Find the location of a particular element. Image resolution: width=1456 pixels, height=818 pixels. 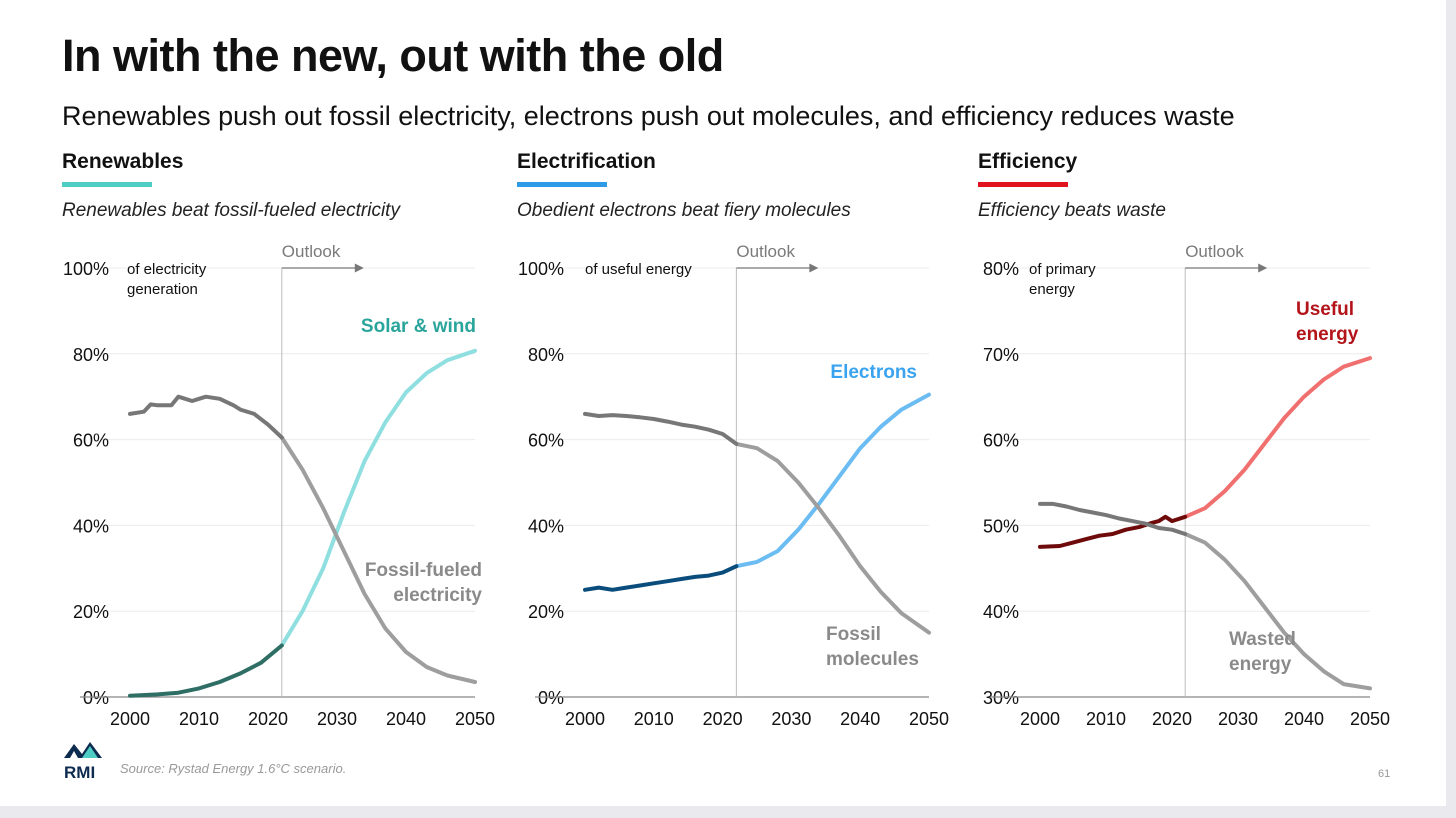

series-label: Fossil-fueled is located at coordinates (423, 570).